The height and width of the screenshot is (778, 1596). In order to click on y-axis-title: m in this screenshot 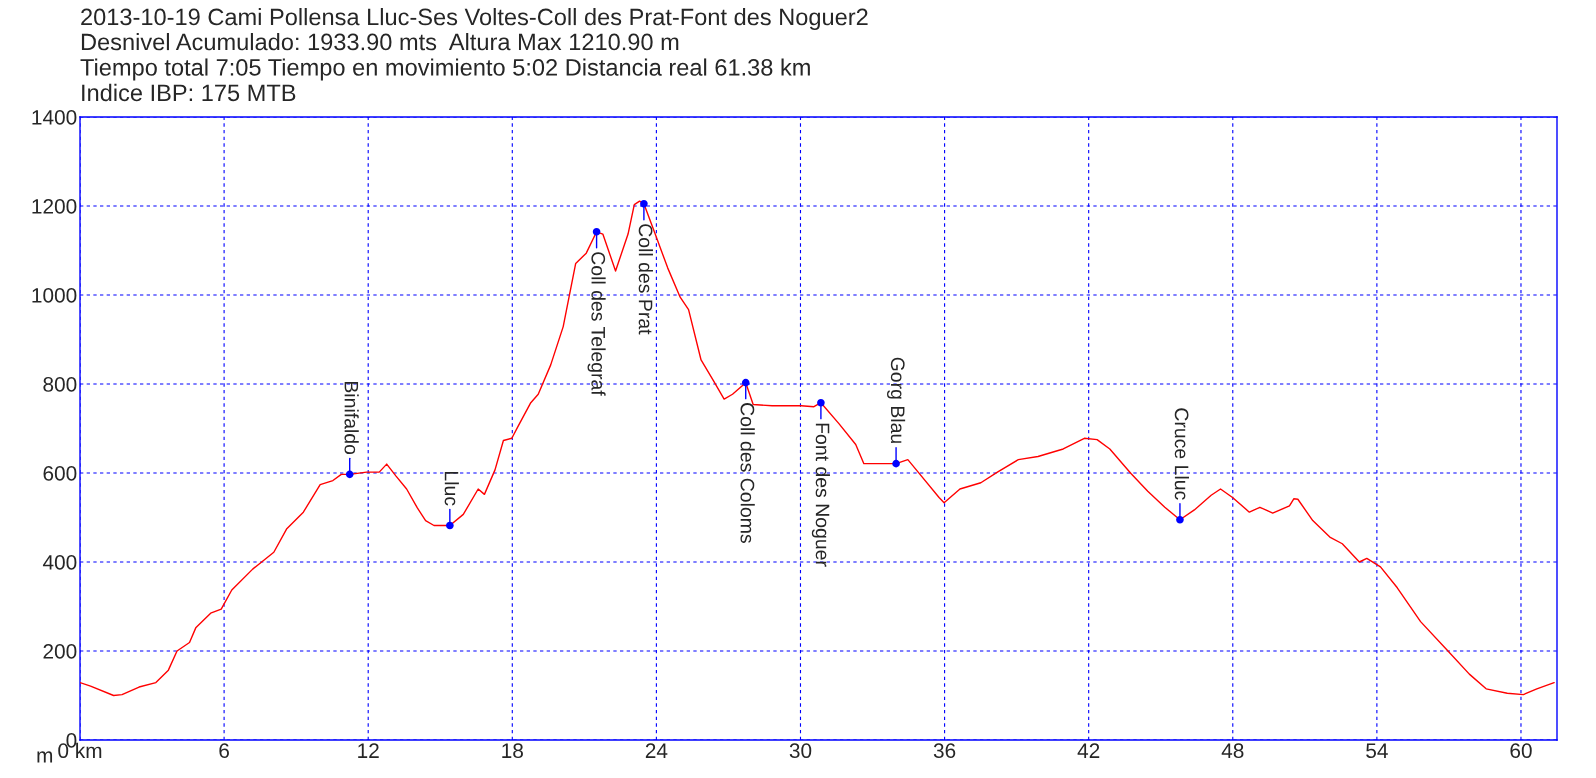, I will do `click(45, 757)`.